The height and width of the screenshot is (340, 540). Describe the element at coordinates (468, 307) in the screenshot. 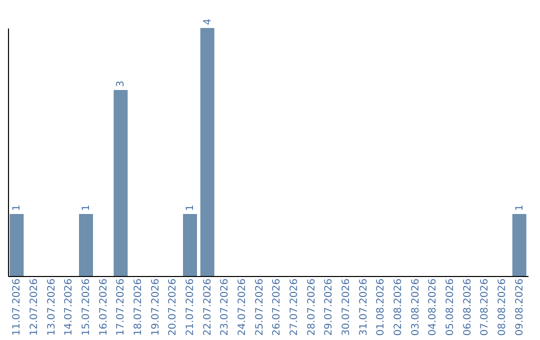

I see `x-tick-label: 06.08.2026` at that location.